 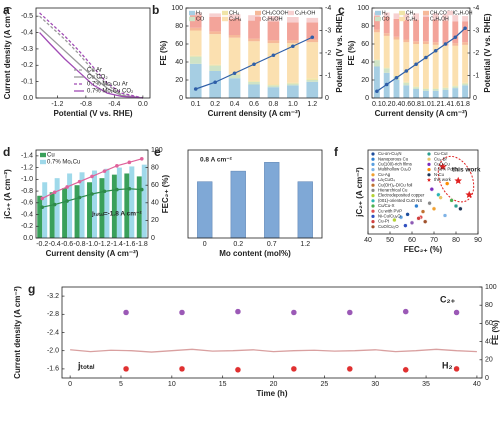 I want to click on y2-tick-label: -3, so click(x=476, y=30).